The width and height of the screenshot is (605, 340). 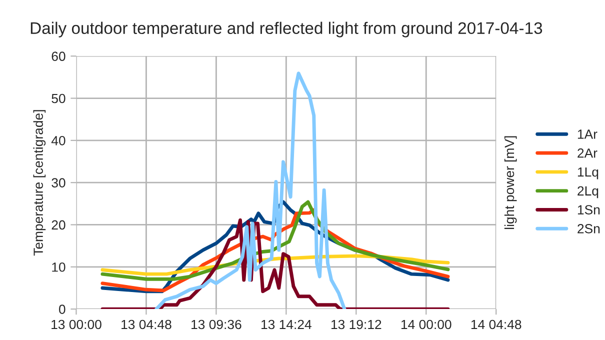 What do you see at coordinates (217, 325) in the screenshot?
I see `x-tick-label: 13 09:36` at bounding box center [217, 325].